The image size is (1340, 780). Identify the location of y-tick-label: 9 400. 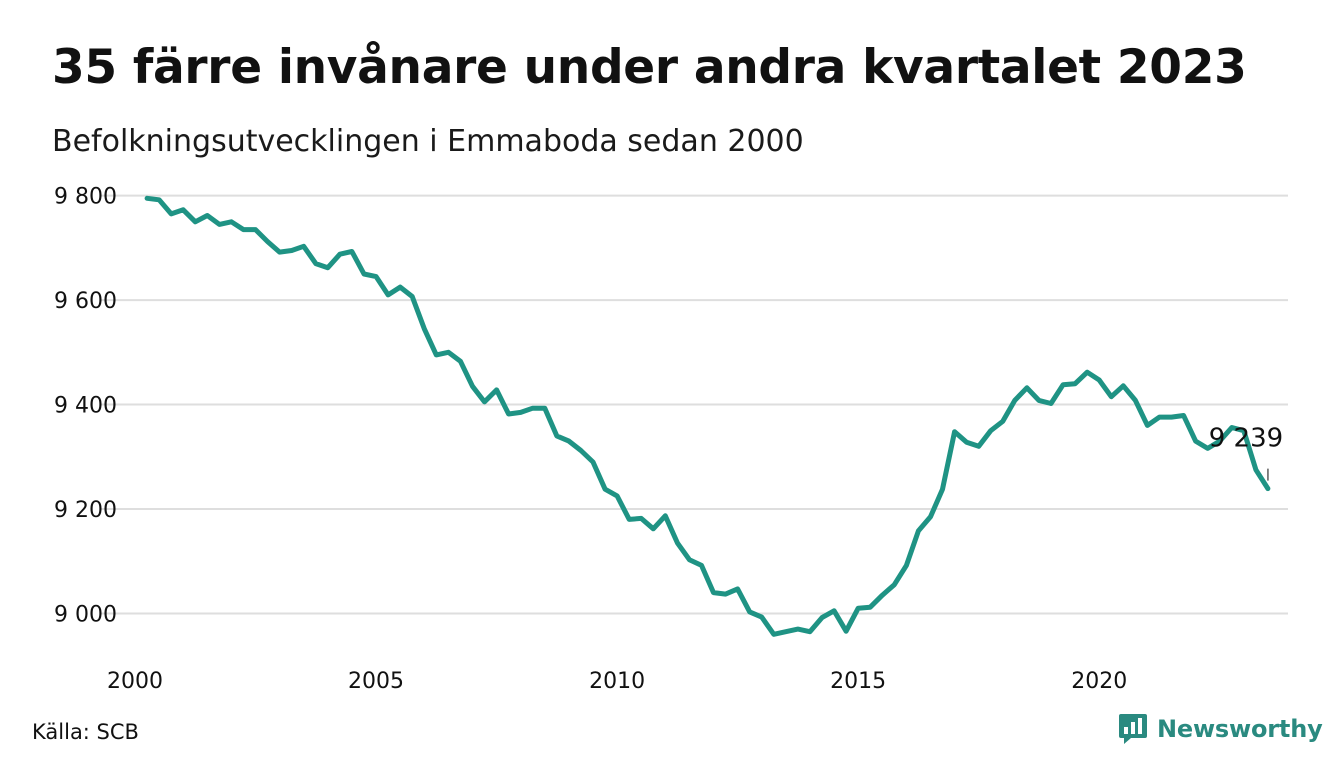
(85, 406).